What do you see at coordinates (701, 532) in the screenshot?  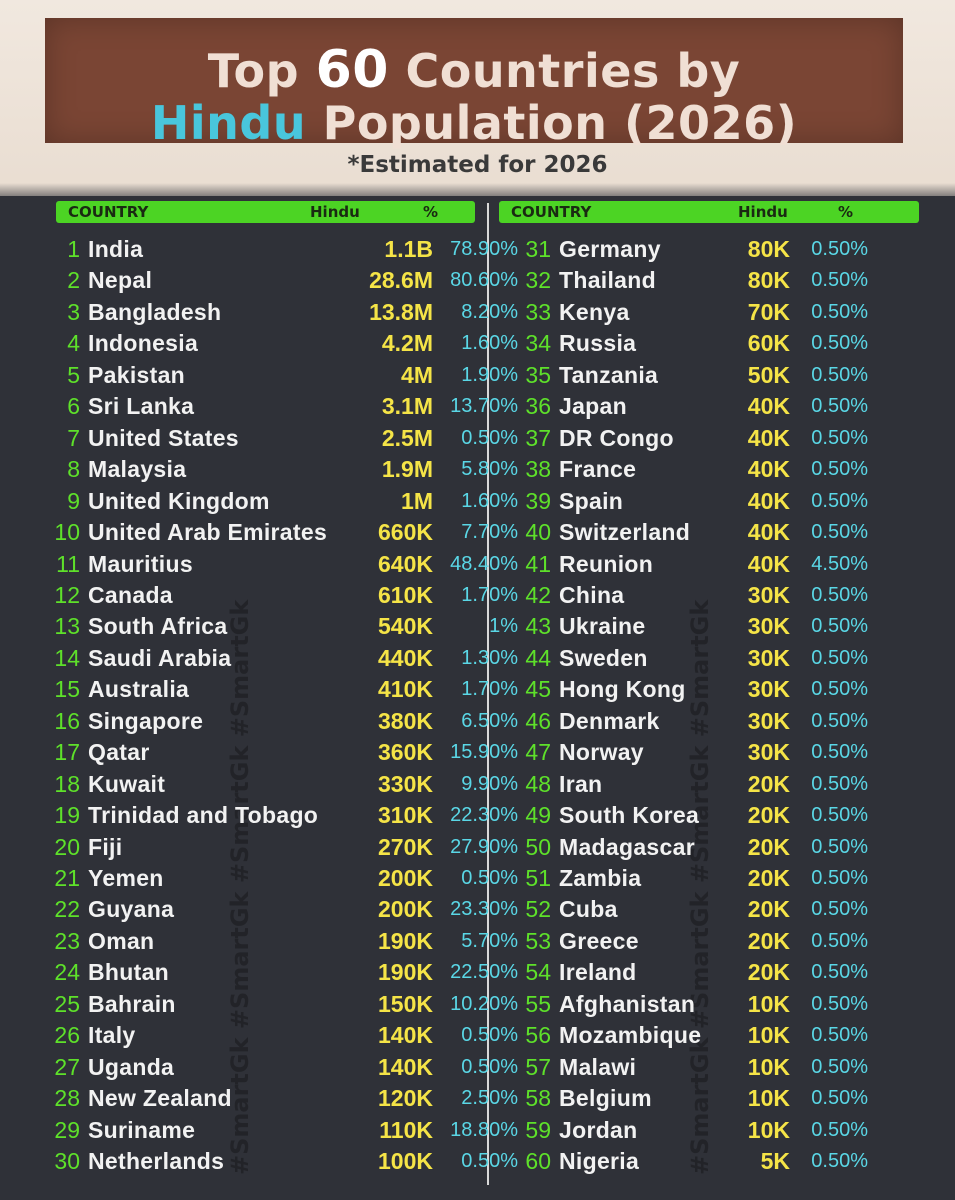 I see `table-row: 40 Switzerland 40K 0.50%` at bounding box center [701, 532].